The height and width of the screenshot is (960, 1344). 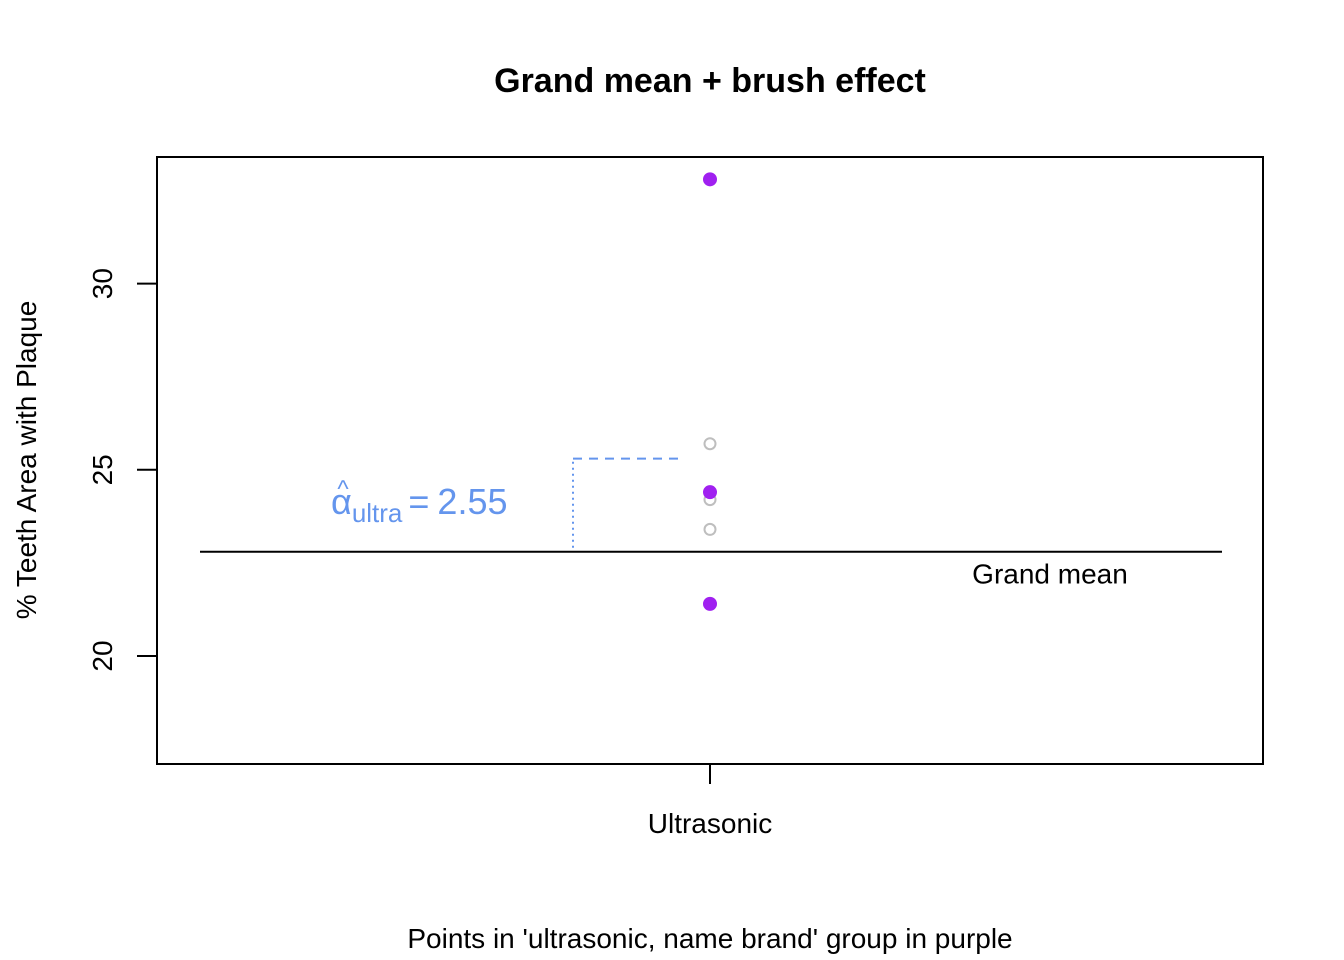 What do you see at coordinates (343, 489) in the screenshot?
I see `effect-hat: ^` at bounding box center [343, 489].